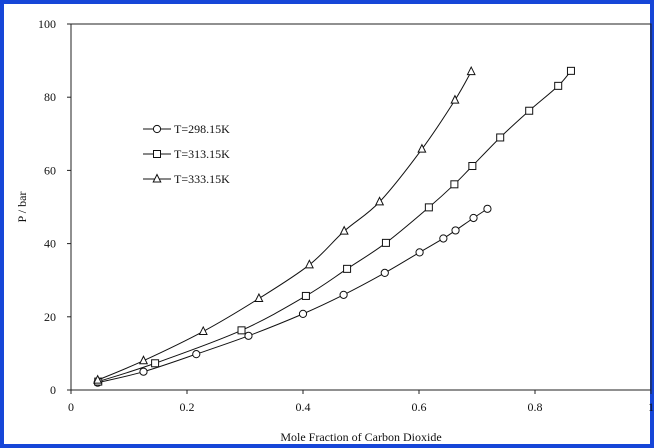 The image size is (654, 448). I want to click on x-tick-label: 0, so click(71, 407).